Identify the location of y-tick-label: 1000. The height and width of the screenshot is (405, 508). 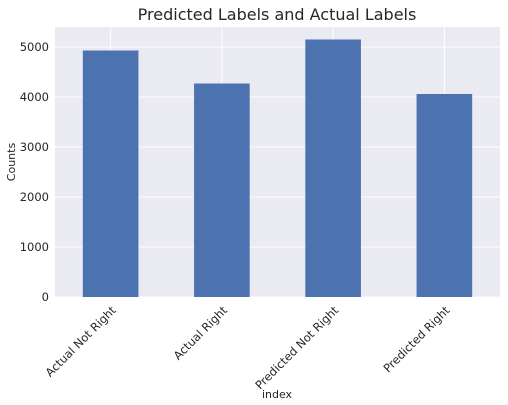
(34, 247).